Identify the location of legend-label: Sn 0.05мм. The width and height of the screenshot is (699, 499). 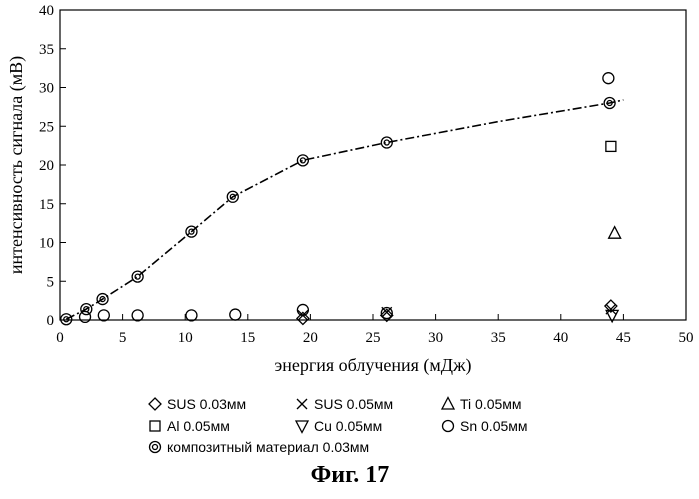
(494, 426).